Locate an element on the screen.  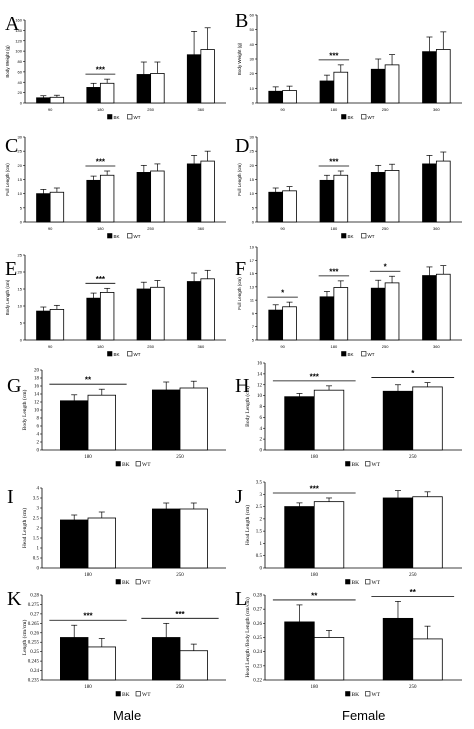
y-tick-label: 4 is located at coordinates (261, 429).